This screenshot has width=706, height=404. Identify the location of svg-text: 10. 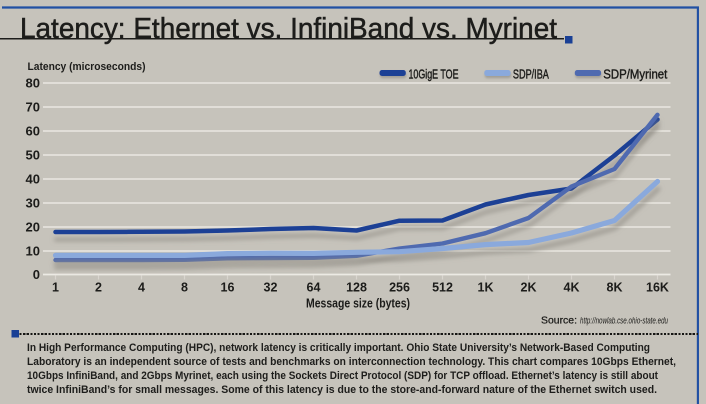
(33, 251).